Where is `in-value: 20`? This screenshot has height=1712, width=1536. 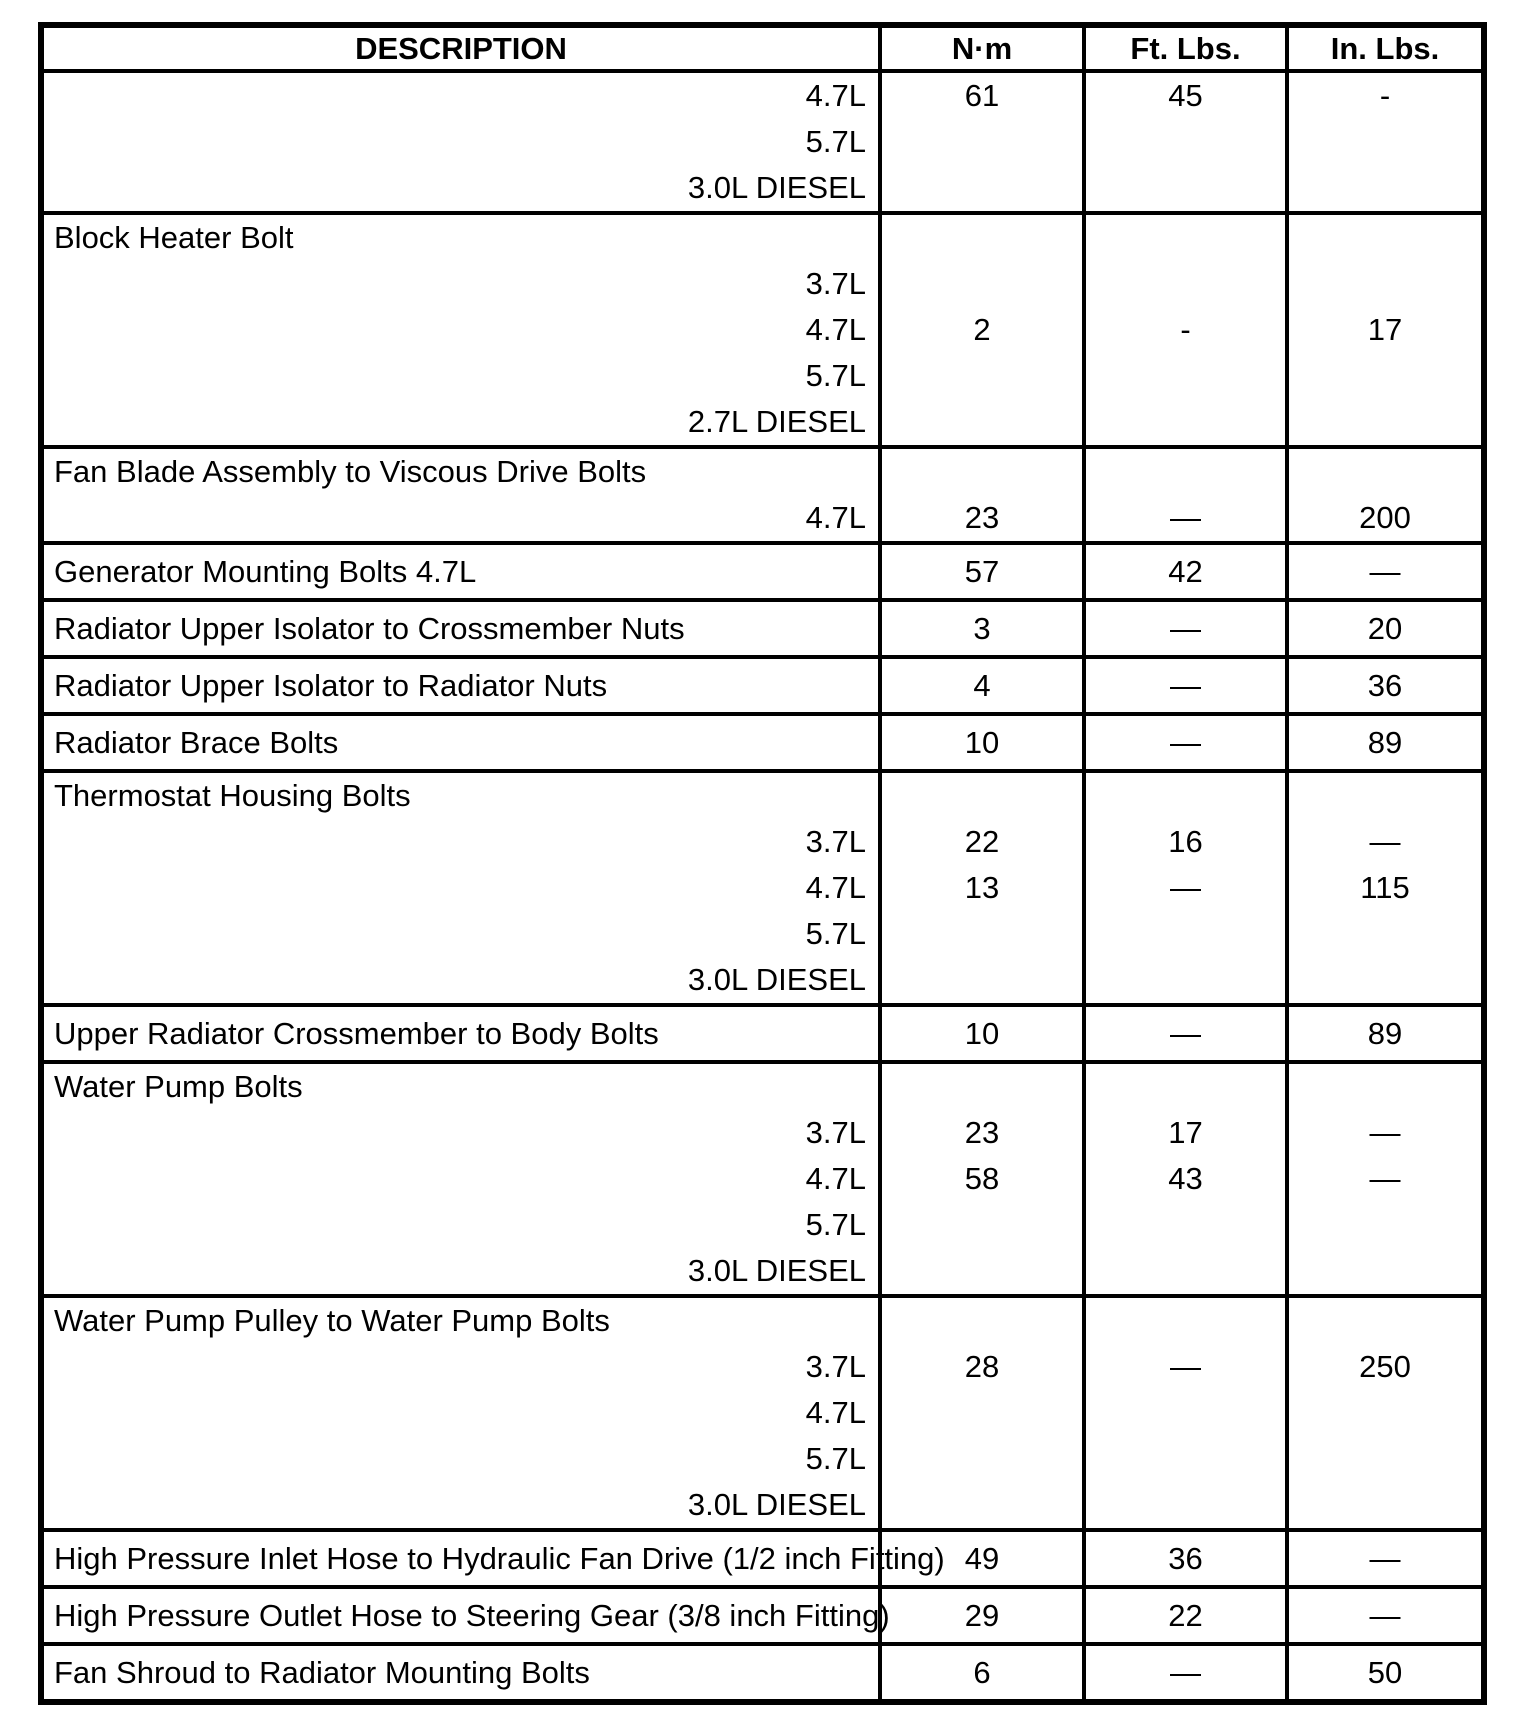
in-value: 20 is located at coordinates (1383, 628).